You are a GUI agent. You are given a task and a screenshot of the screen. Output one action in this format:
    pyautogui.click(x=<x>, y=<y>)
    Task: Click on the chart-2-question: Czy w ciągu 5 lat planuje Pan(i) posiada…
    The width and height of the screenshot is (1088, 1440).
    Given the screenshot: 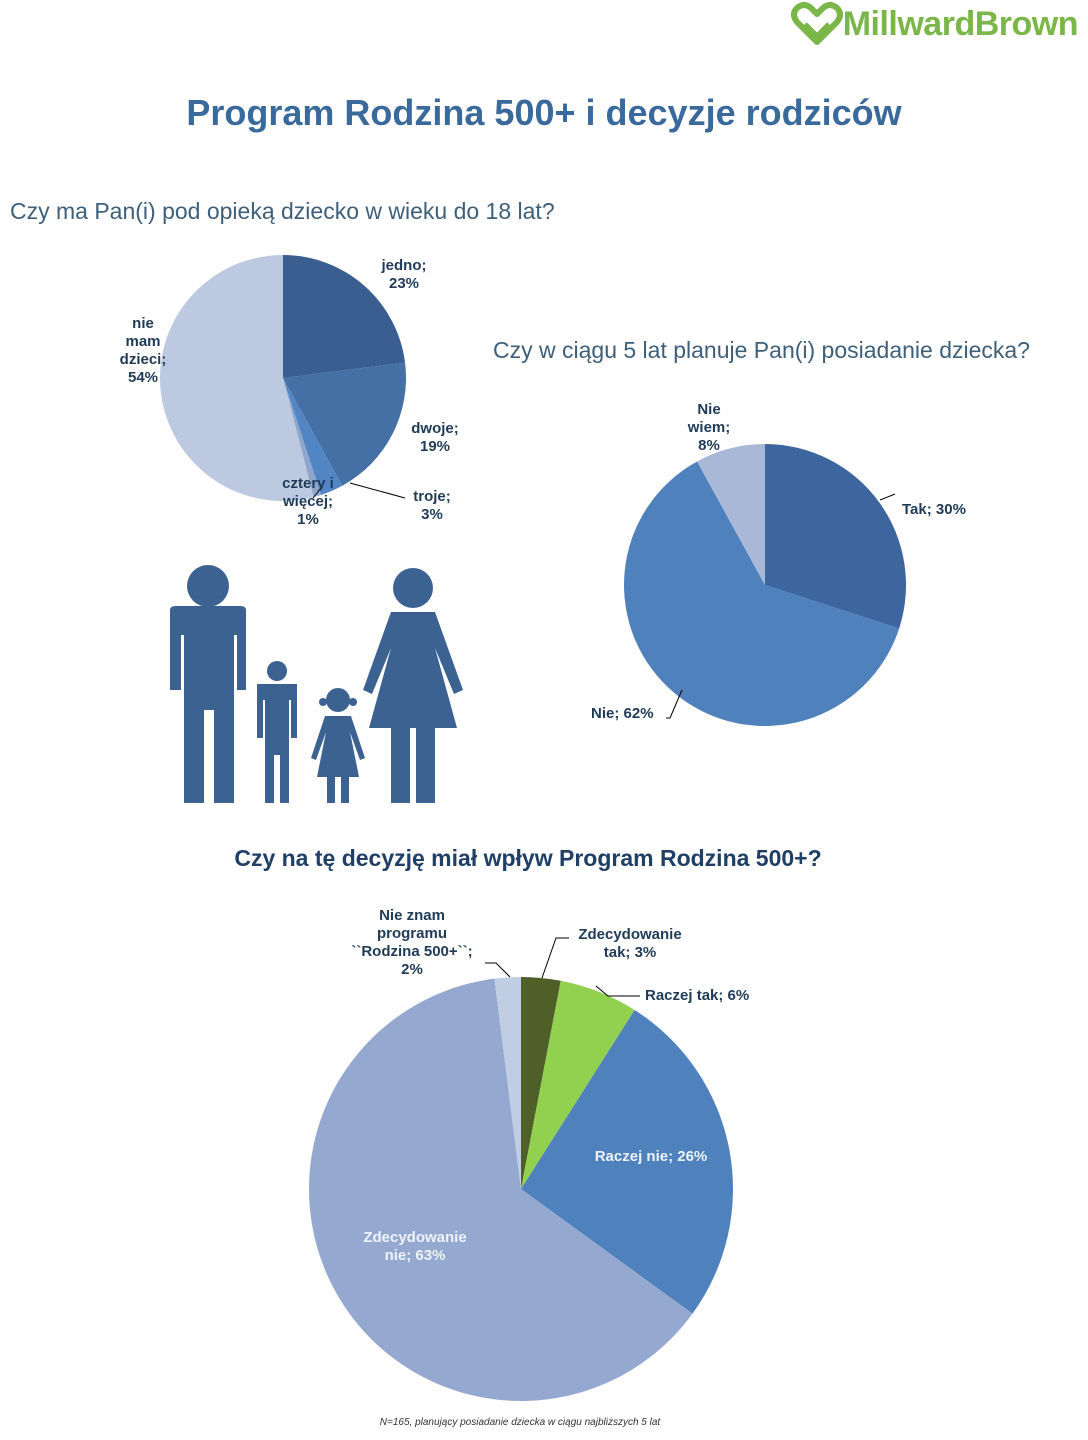 What is the action you would take?
    pyautogui.click(x=761, y=350)
    